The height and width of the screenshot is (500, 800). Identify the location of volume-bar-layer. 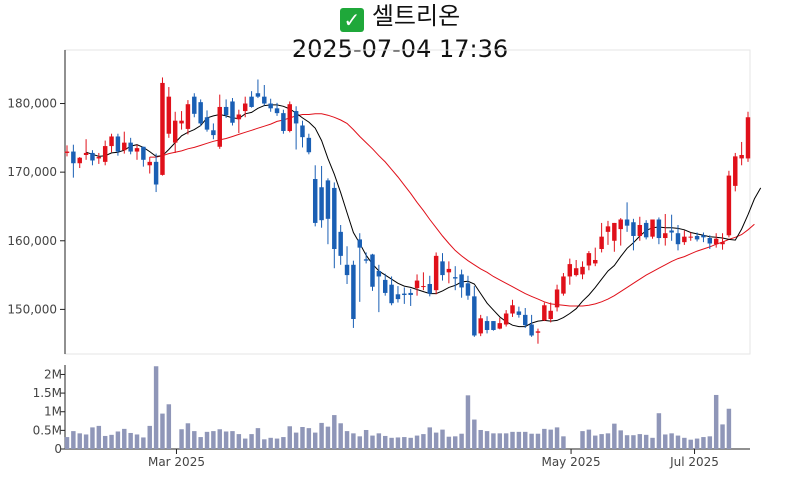
(398, 407).